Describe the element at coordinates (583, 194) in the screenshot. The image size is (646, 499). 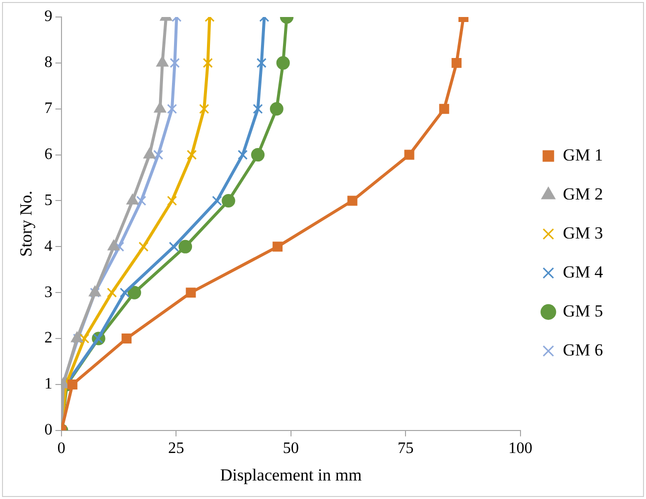
I see `legend-label: GM 2` at that location.